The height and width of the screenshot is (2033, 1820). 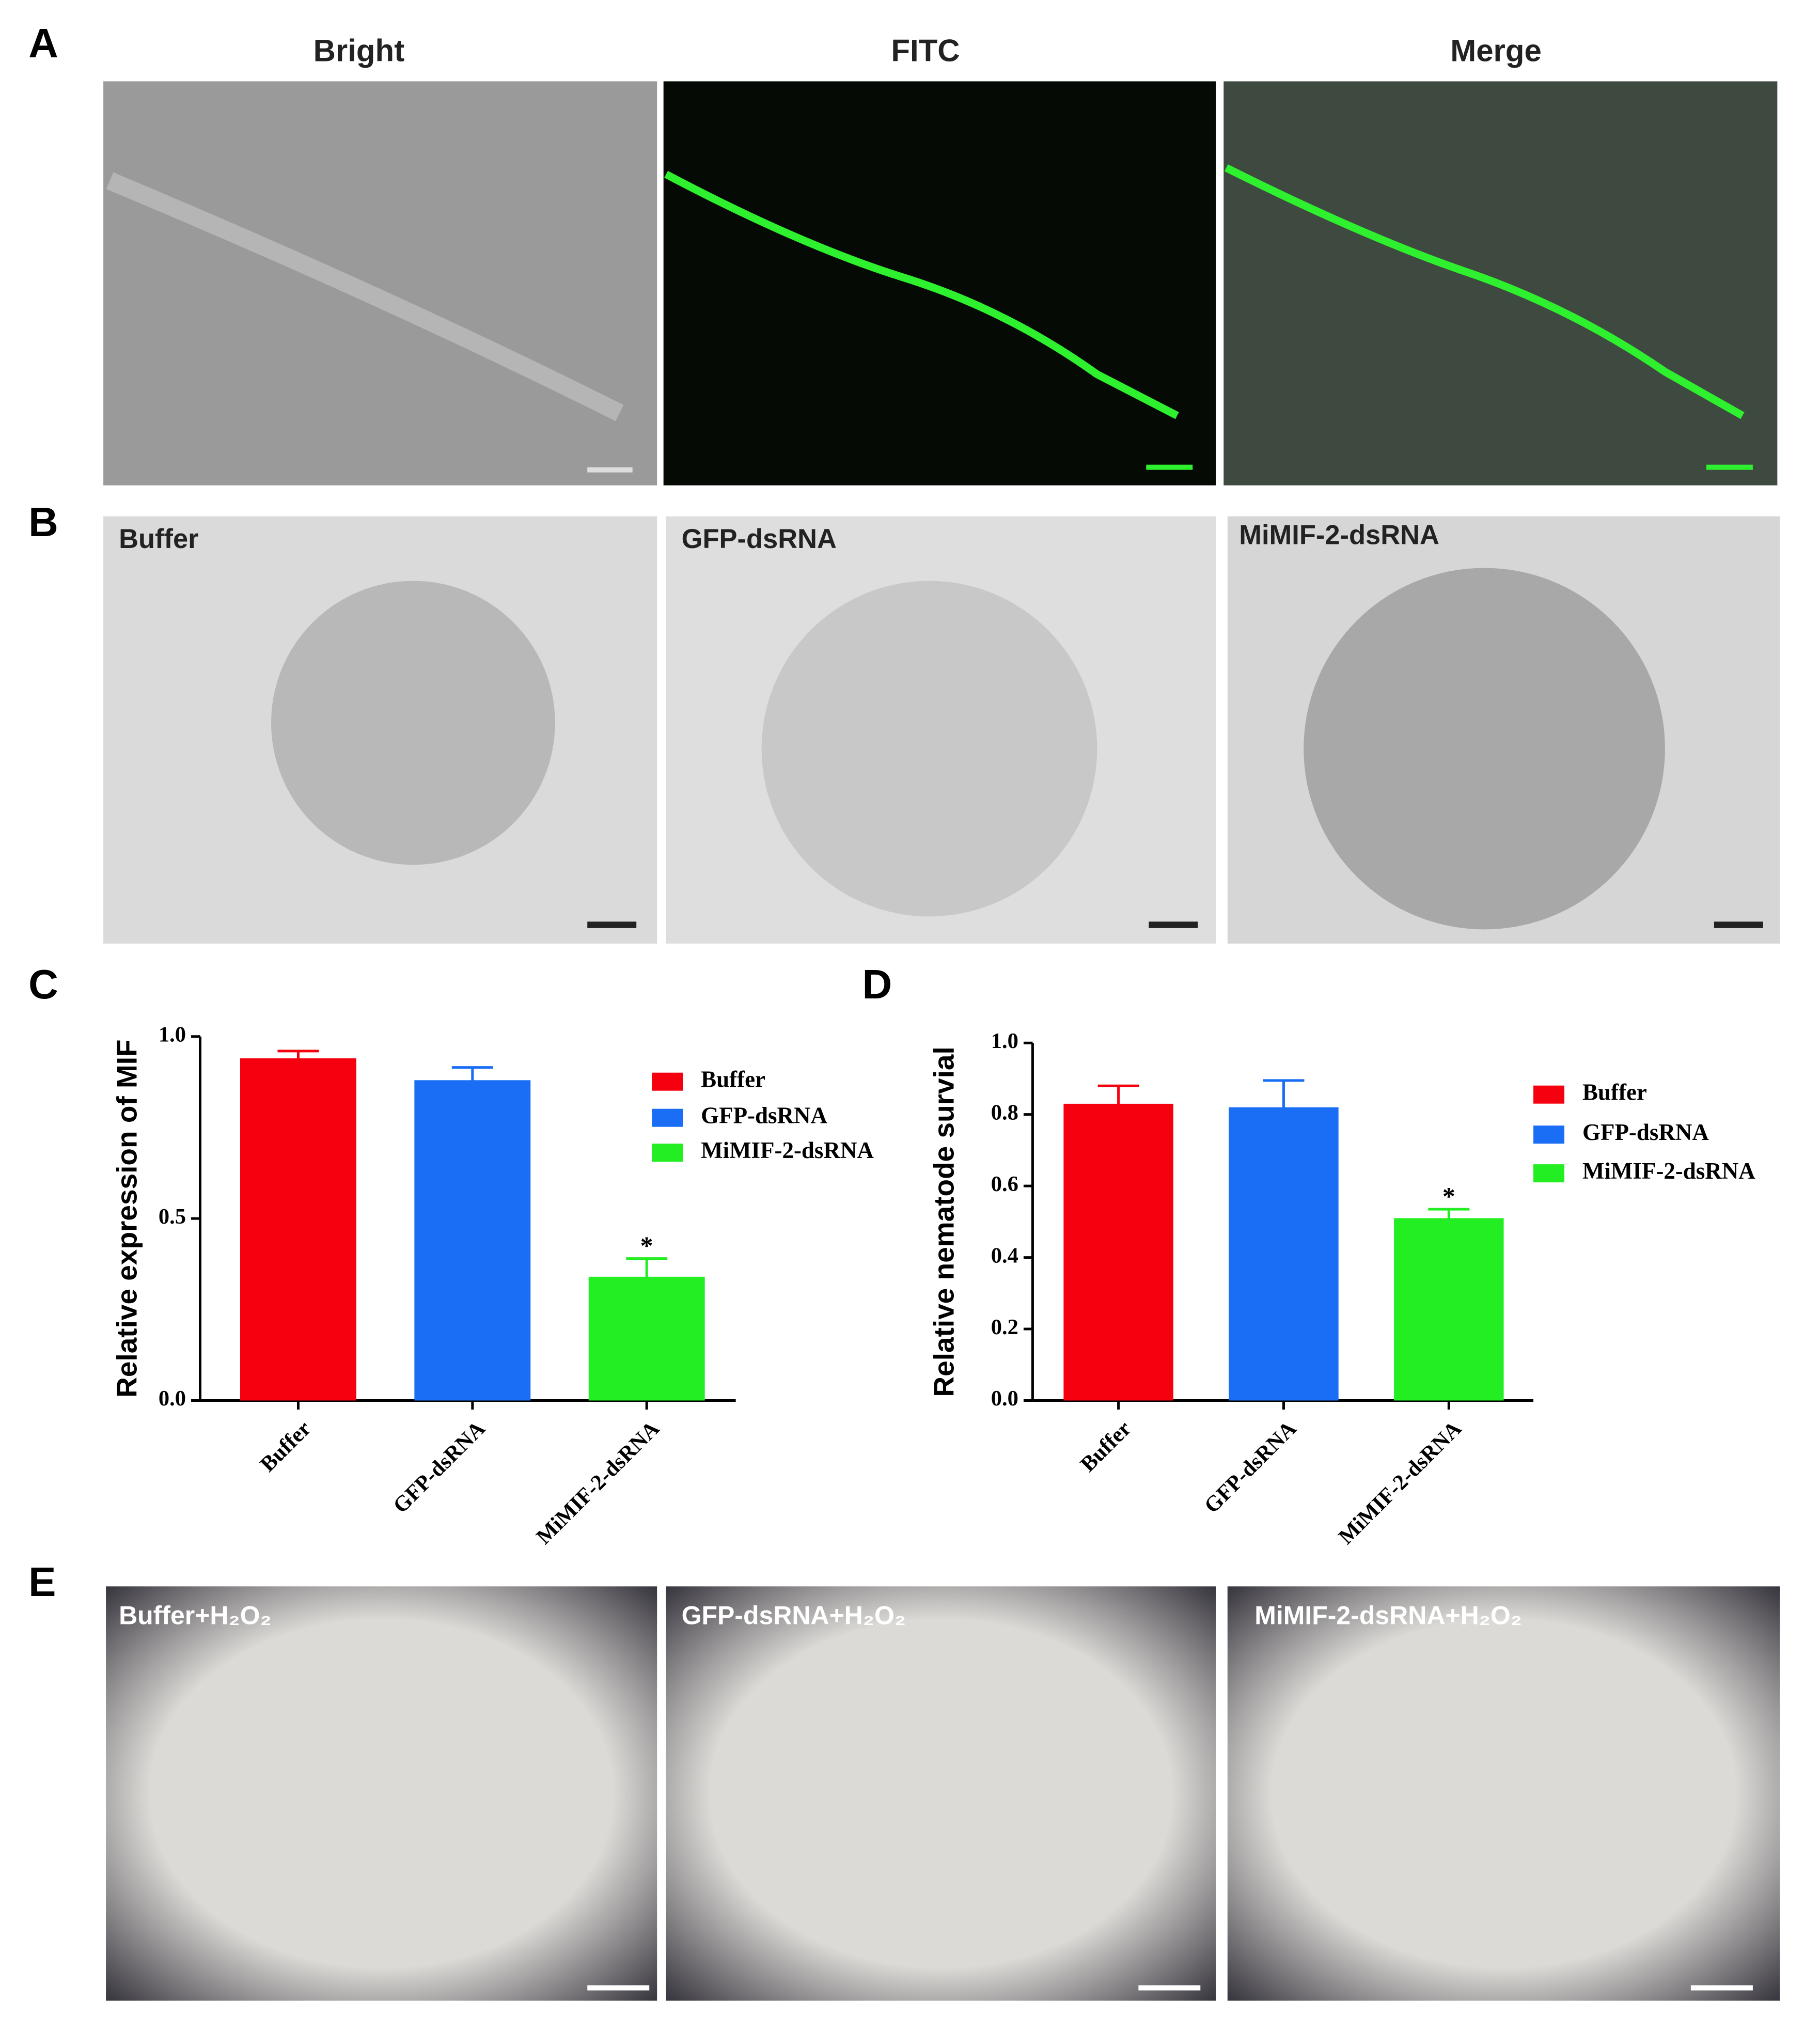 I want to click on image-fitc, so click(x=939, y=283).